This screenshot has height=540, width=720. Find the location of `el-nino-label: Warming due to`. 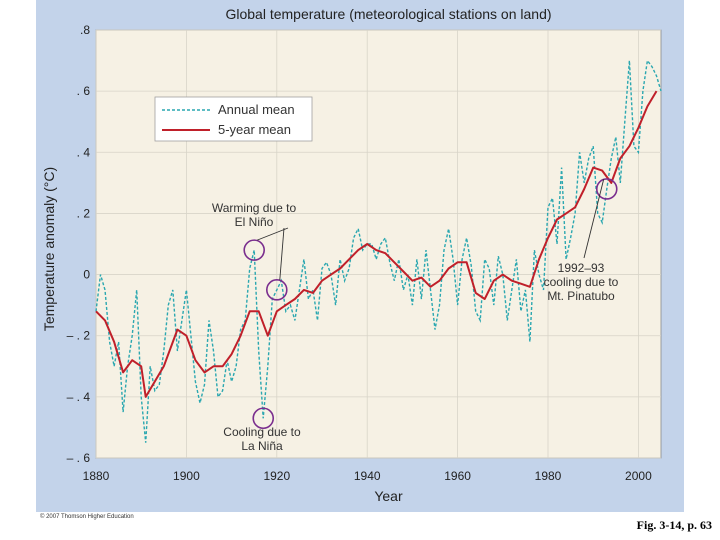

el-nino-label: Warming due to is located at coordinates (254, 208).